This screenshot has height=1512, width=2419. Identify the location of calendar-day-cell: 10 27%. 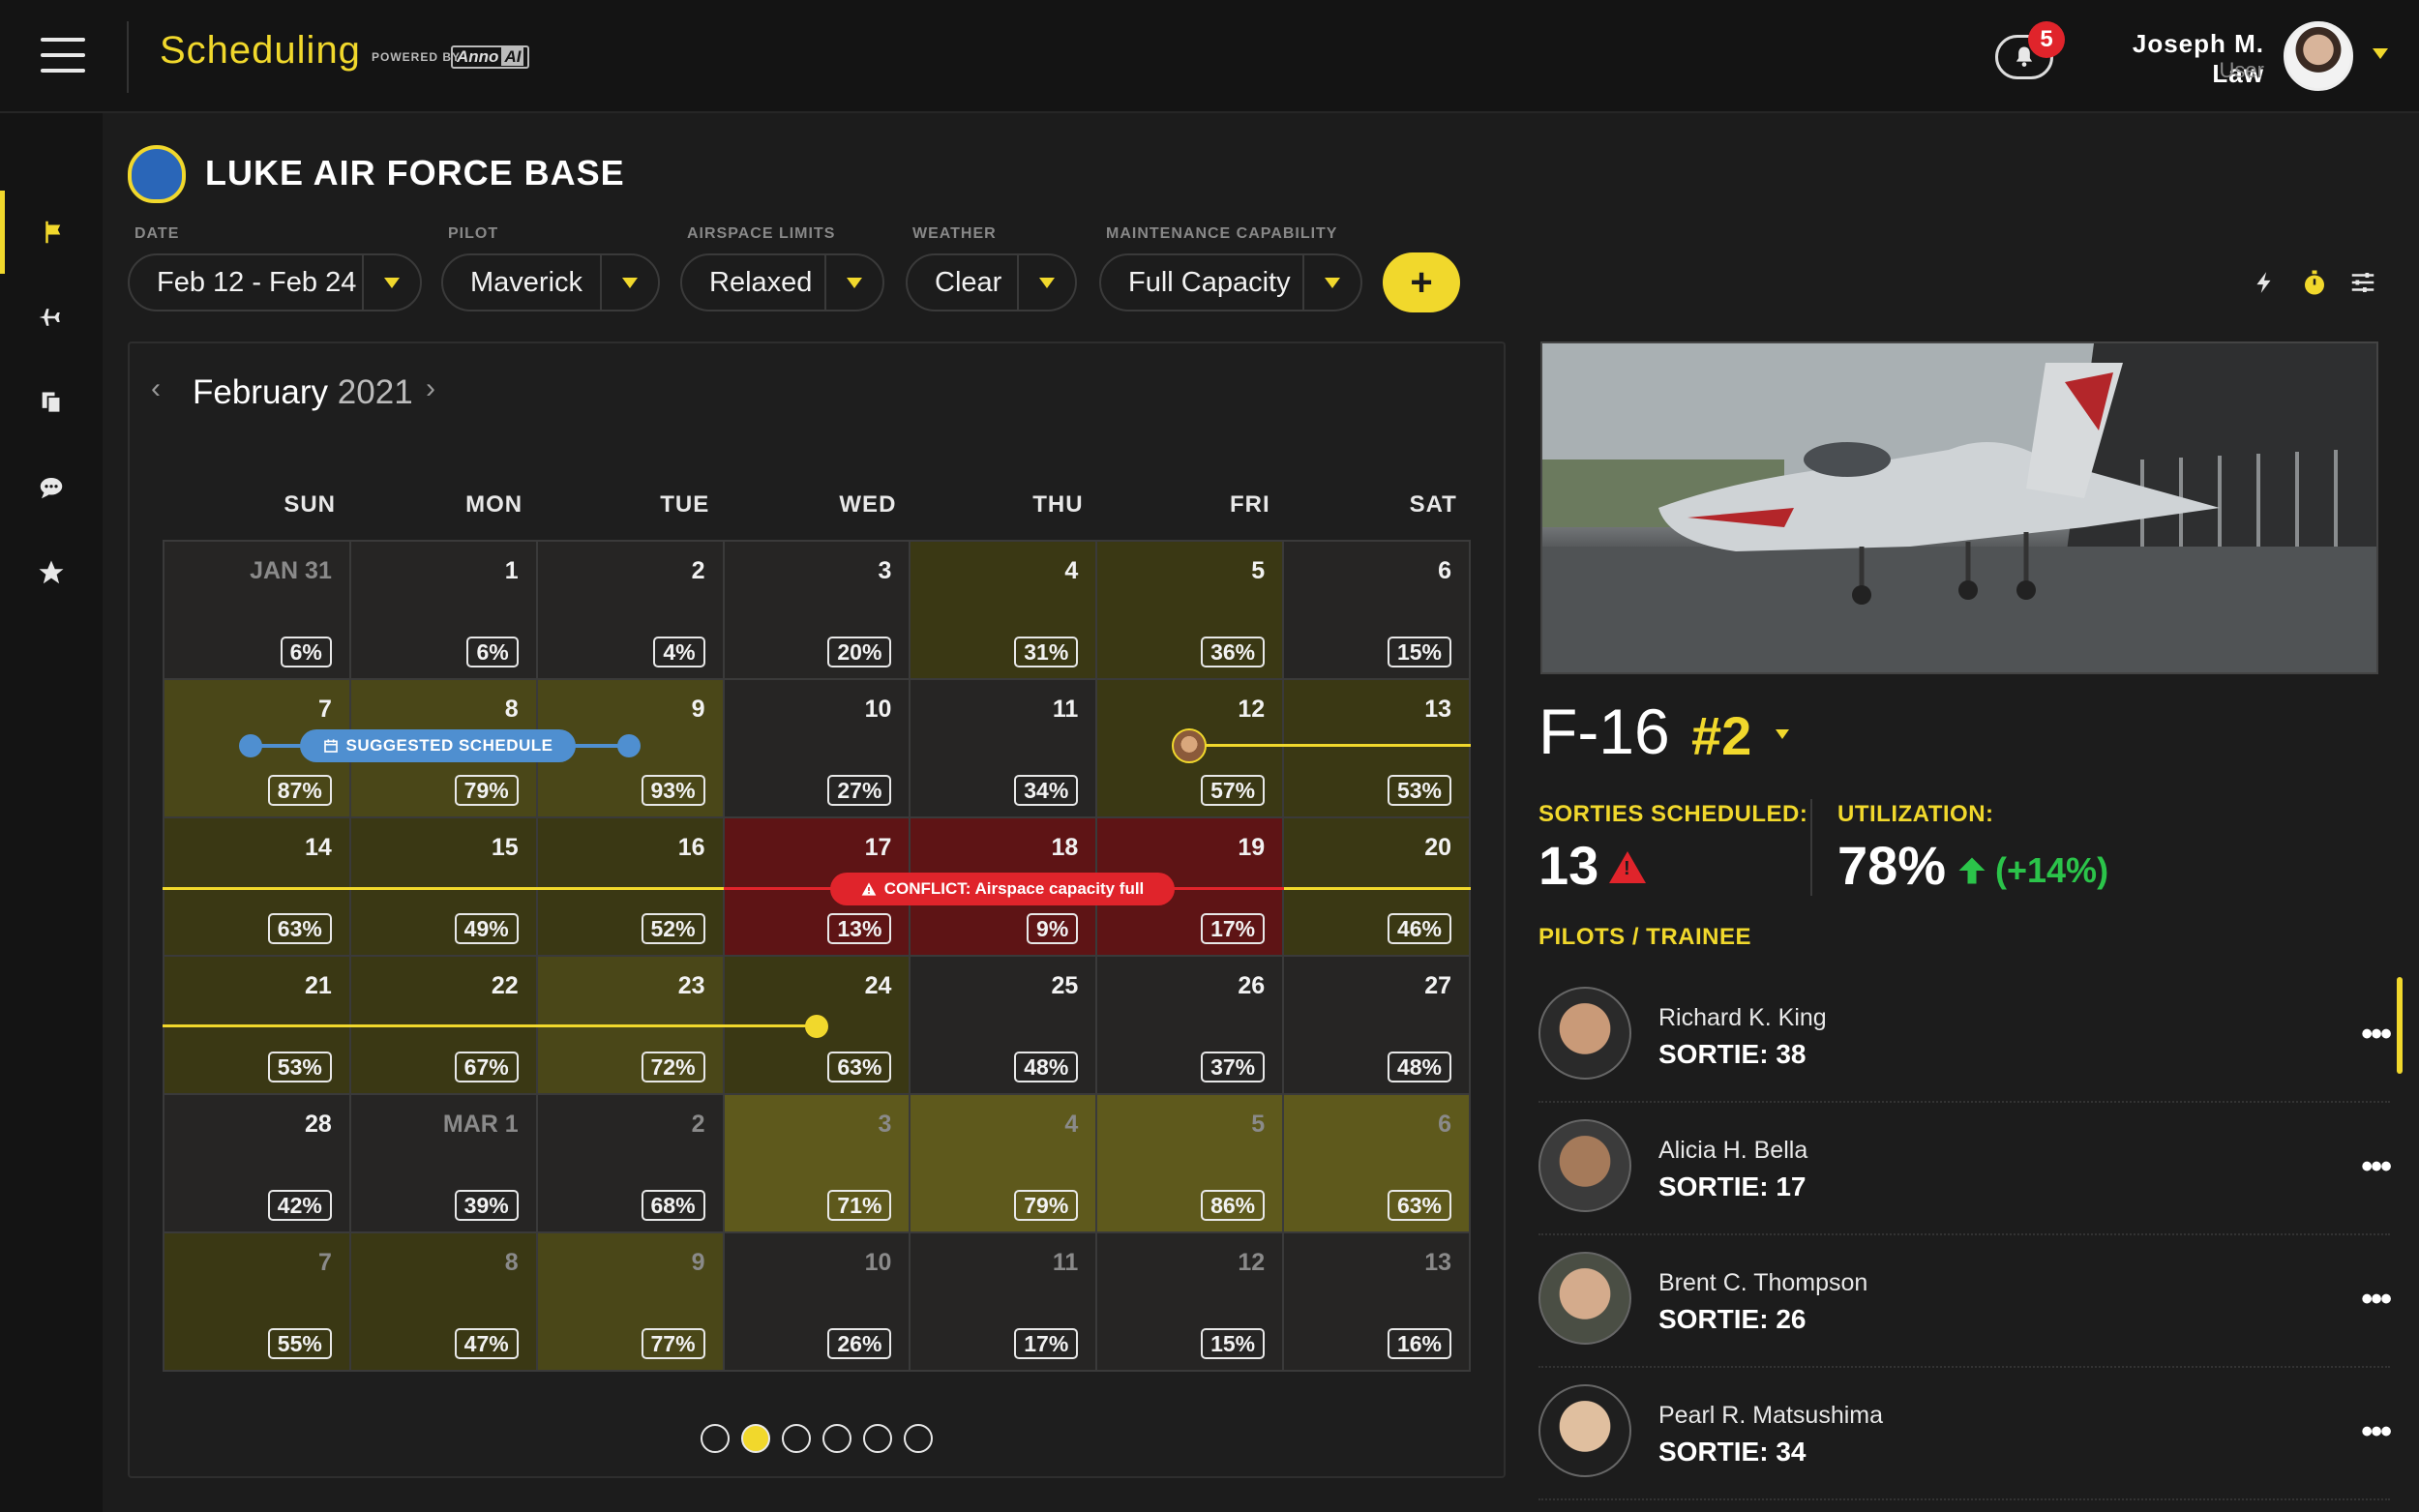
(817, 748).